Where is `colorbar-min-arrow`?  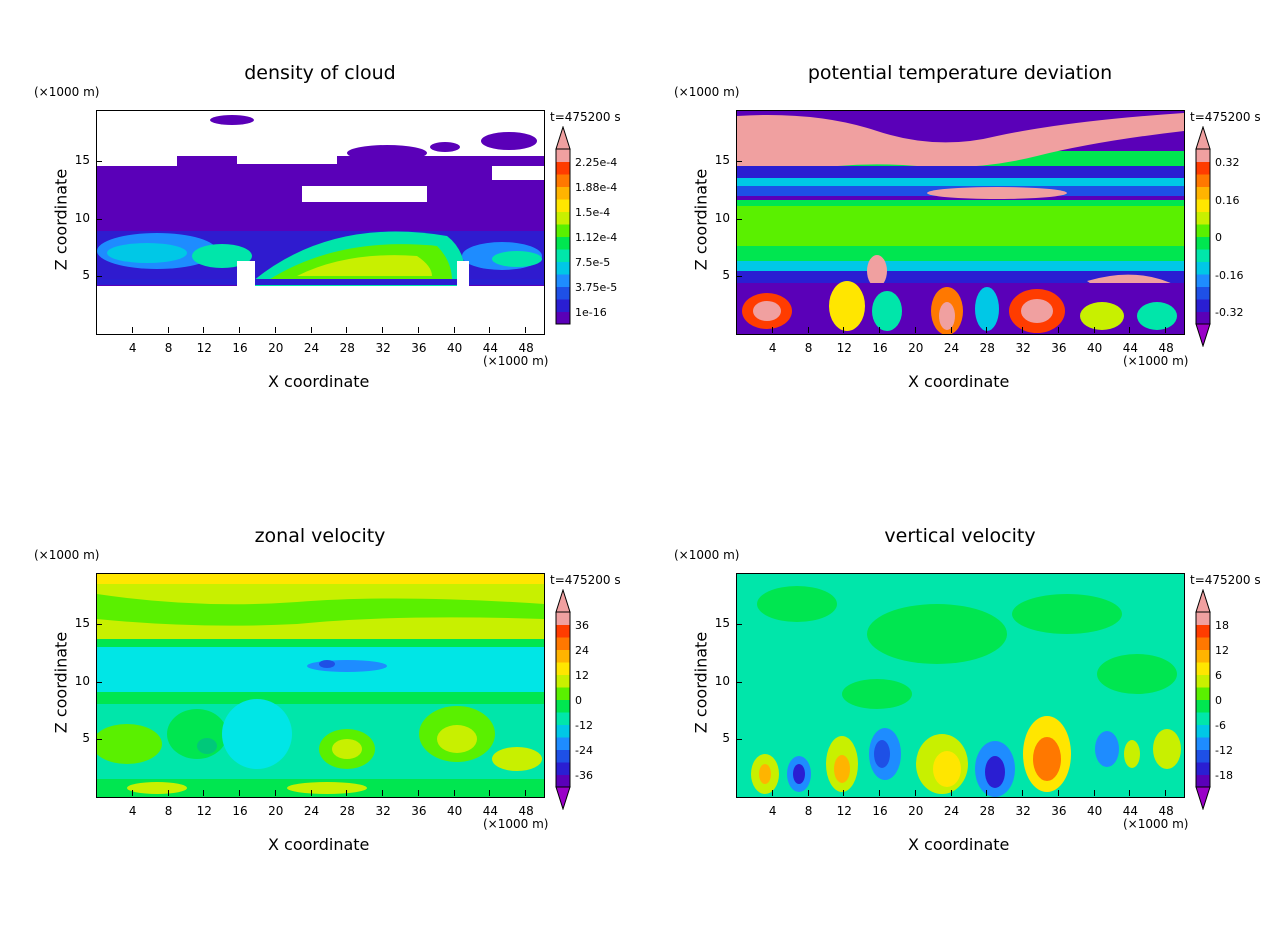 colorbar-min-arrow is located at coordinates (1203, 335).